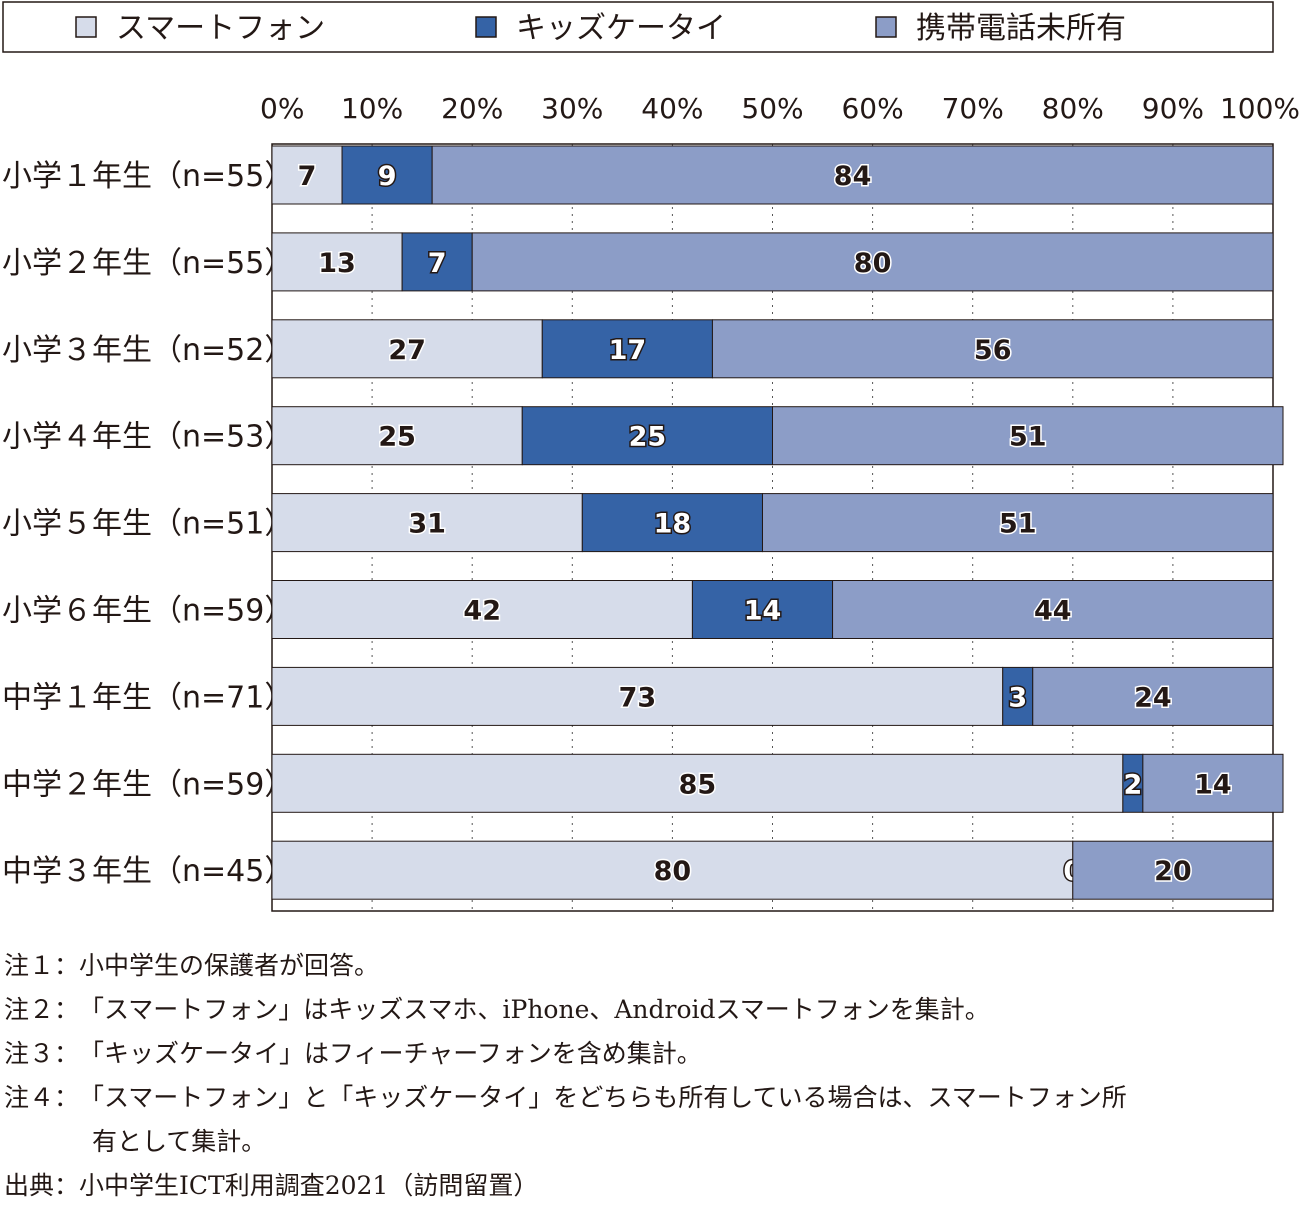 The image size is (1302, 1220). I want to click on data-label: 3, so click(1017, 697).